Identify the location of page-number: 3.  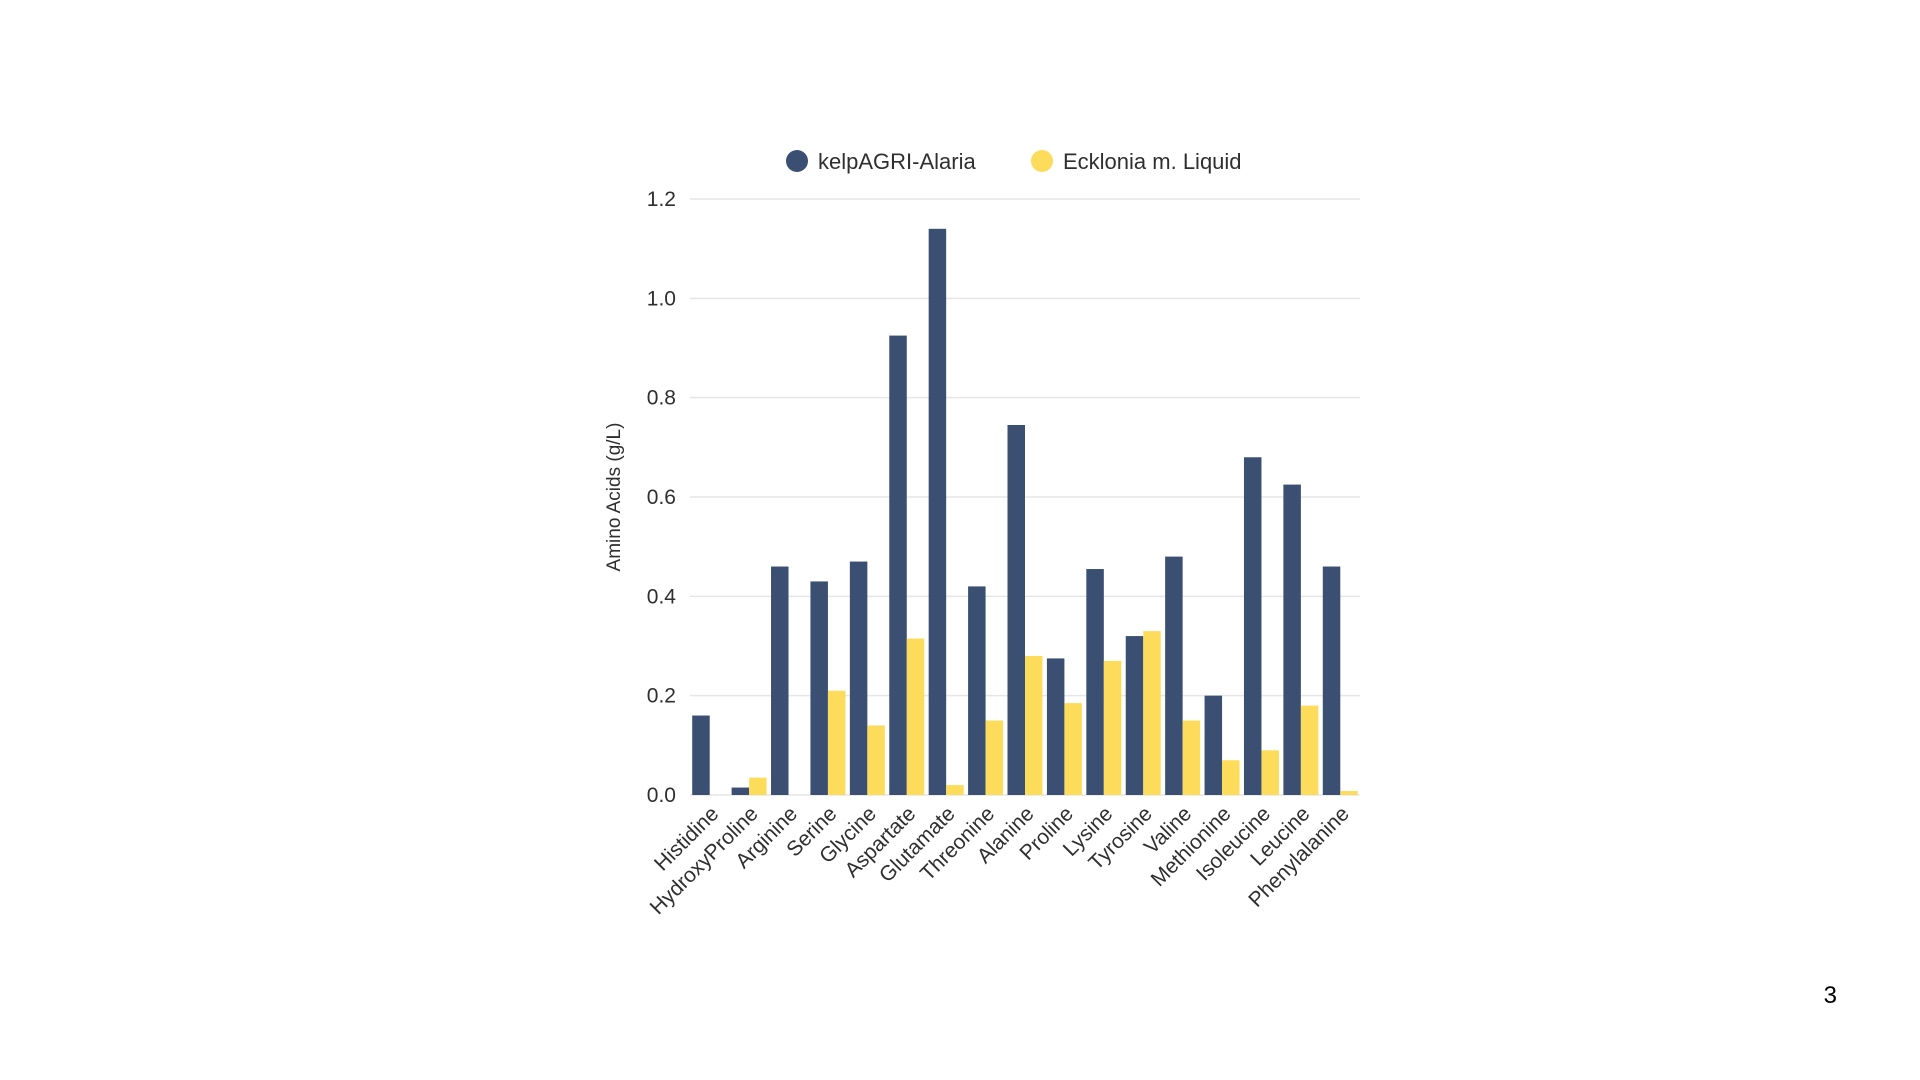
(1830, 995).